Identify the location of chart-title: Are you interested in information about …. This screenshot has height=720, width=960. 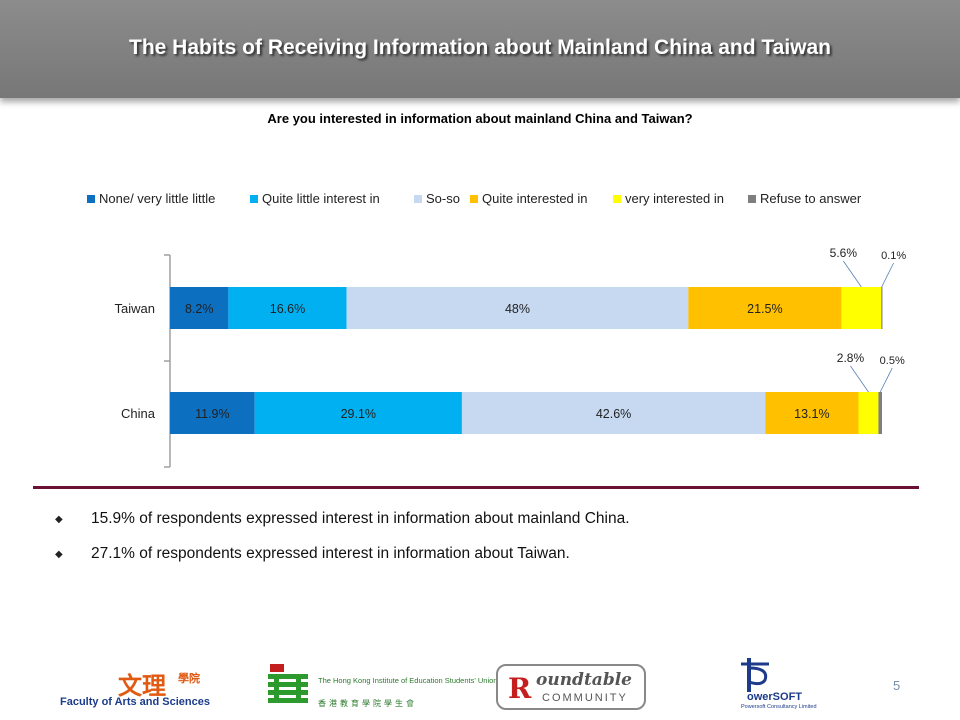
(480, 118).